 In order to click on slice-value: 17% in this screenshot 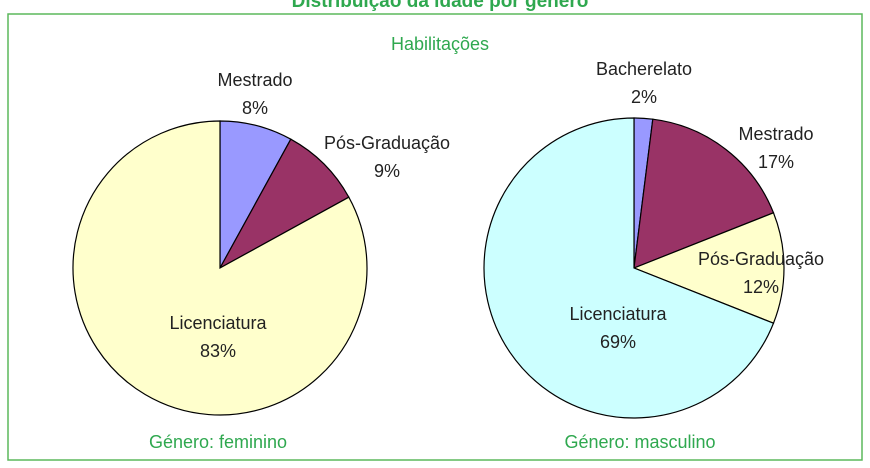, I will do `click(776, 162)`.